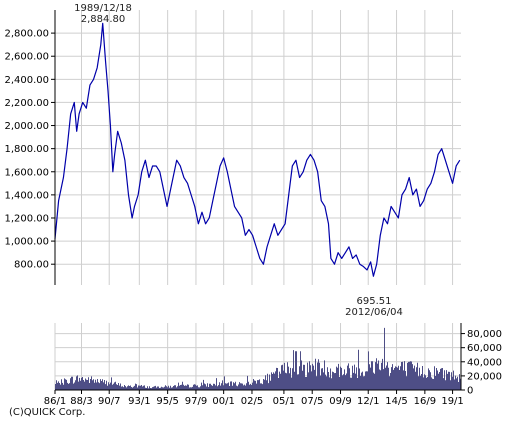 This screenshot has height=430, width=518. I want to click on x-tick-label: 02/5, so click(252, 401).